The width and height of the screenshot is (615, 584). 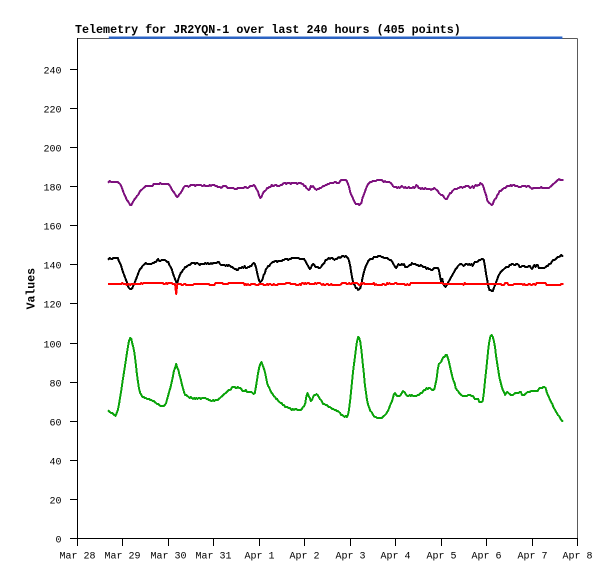 I want to click on svg-text: Mar 31, so click(x=213, y=557).